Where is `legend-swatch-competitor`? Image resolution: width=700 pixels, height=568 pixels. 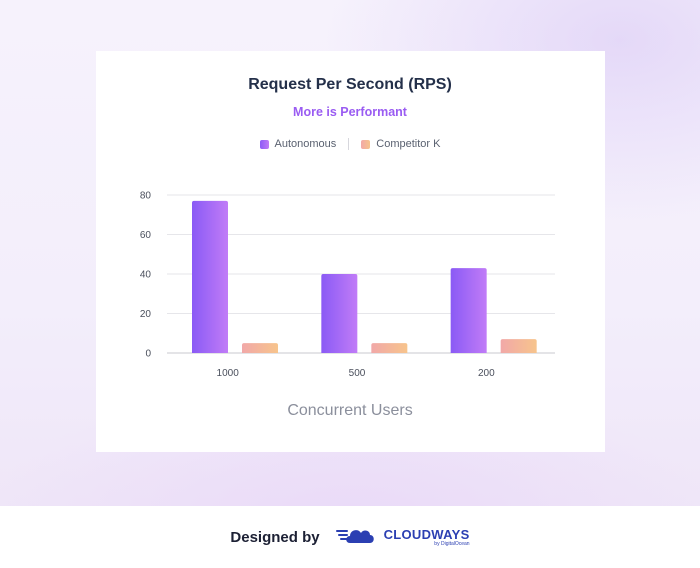
legend-swatch-competitor is located at coordinates (366, 144).